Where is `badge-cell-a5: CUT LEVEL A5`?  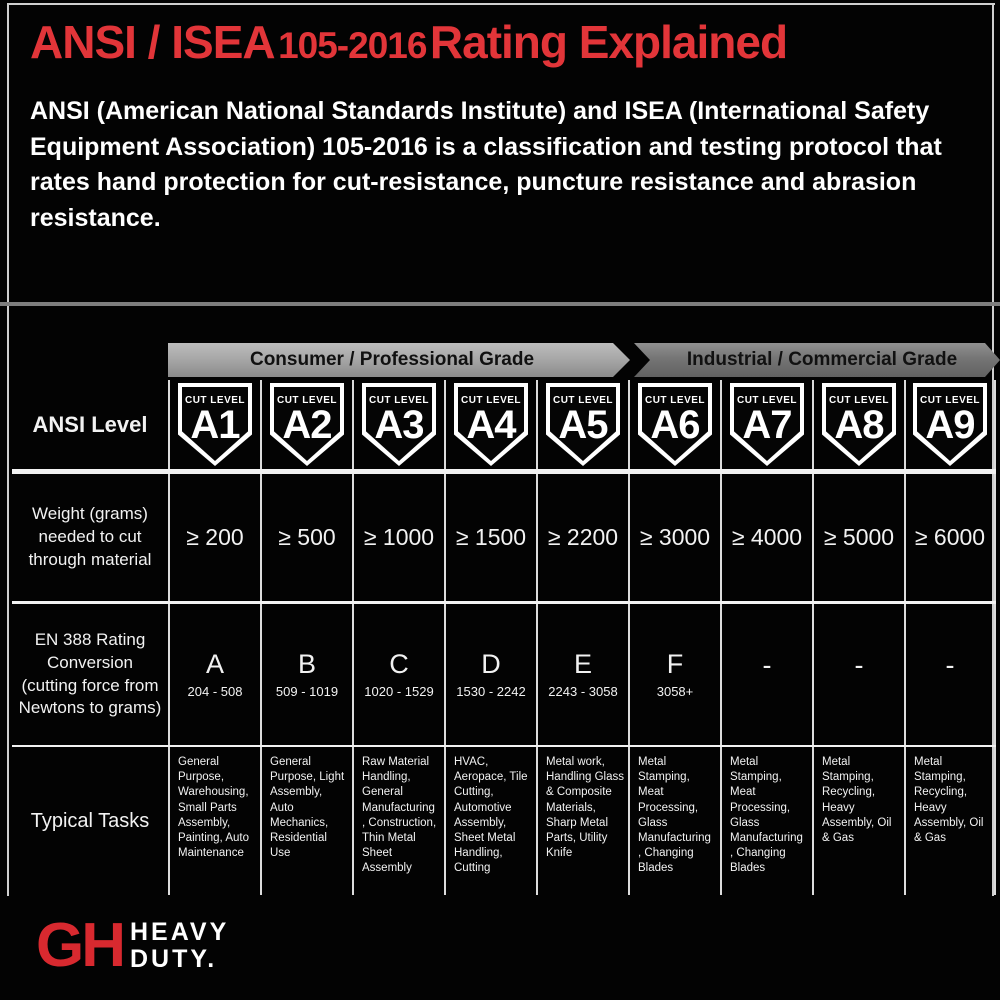 badge-cell-a5: CUT LEVEL A5 is located at coordinates (582, 424).